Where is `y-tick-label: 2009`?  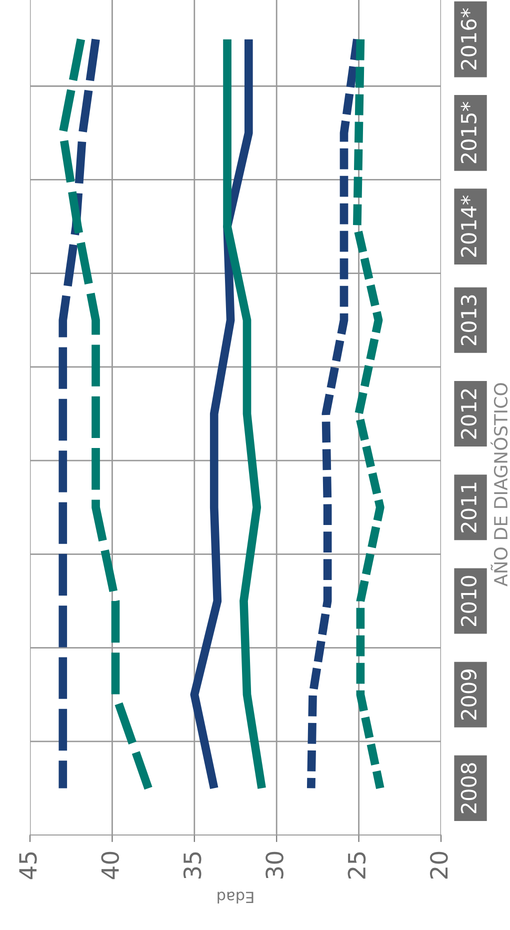
y-tick-label: 2009 is located at coordinates (468, 695).